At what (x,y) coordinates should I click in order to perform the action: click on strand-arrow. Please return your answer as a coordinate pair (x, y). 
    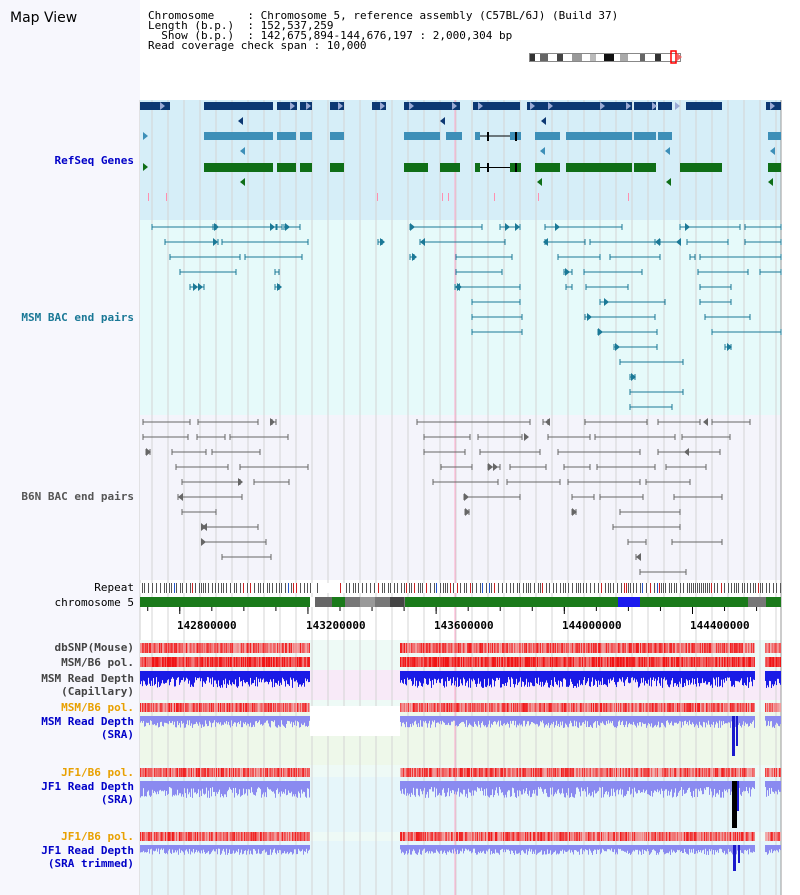
    Looking at the image, I should click on (507, 227).